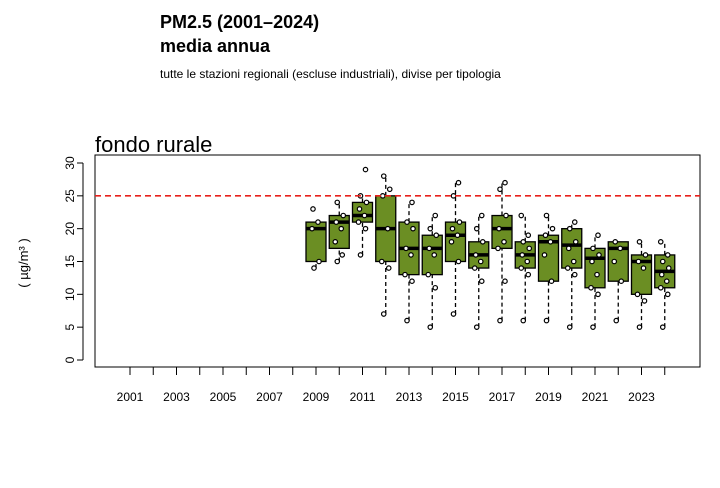 The height and width of the screenshot is (488, 720). I want to click on box-2011, so click(362, 212).